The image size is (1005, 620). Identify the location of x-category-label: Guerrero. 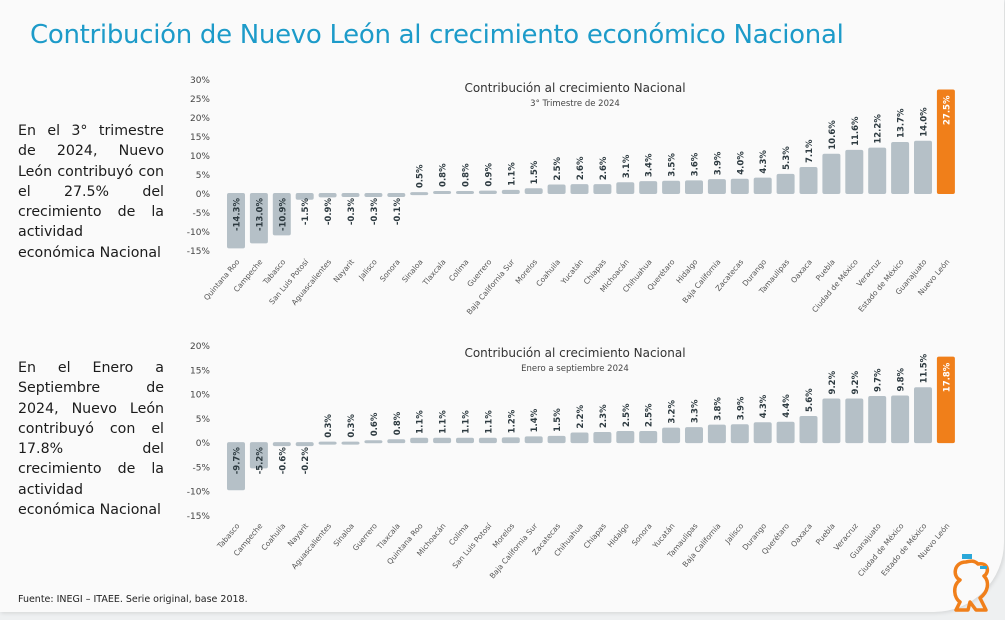
(365, 537).